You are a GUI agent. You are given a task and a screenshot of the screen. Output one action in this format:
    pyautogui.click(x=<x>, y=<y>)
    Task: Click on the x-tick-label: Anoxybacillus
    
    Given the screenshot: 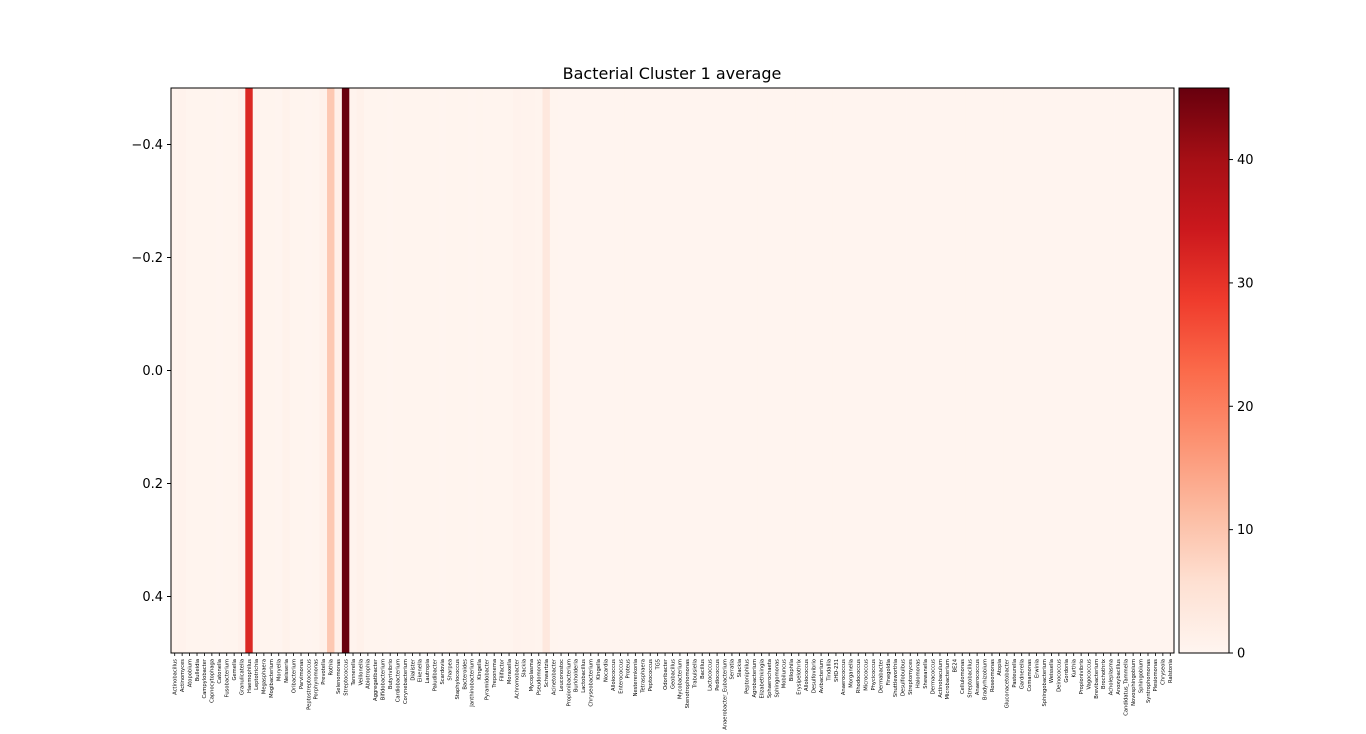 What is the action you would take?
    pyautogui.click(x=1119, y=677)
    